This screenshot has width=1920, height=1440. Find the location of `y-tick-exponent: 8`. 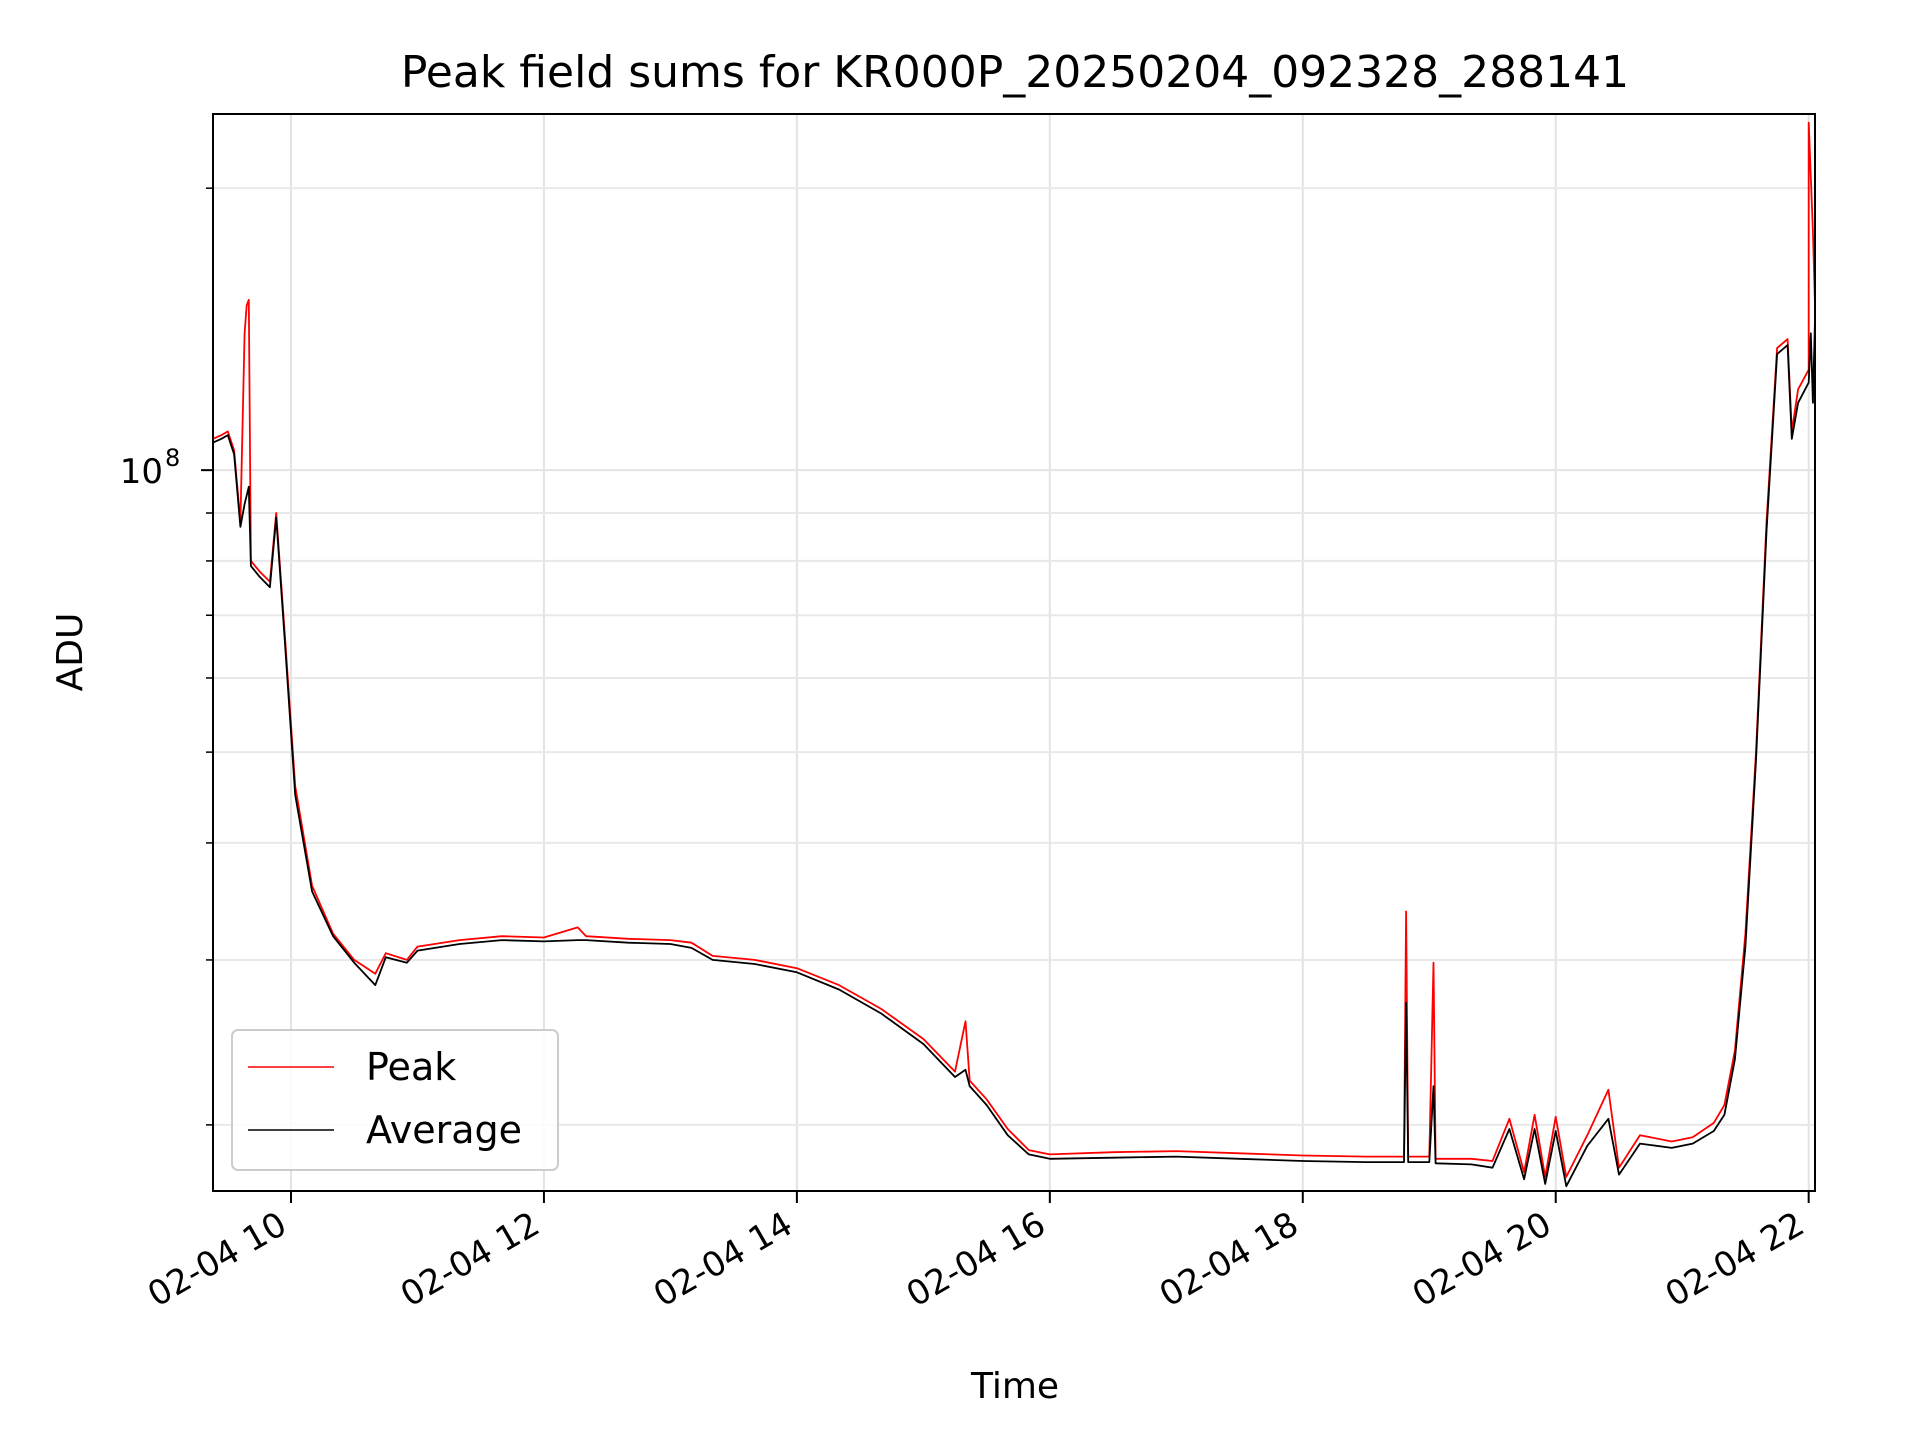

y-tick-exponent: 8 is located at coordinates (172, 458).